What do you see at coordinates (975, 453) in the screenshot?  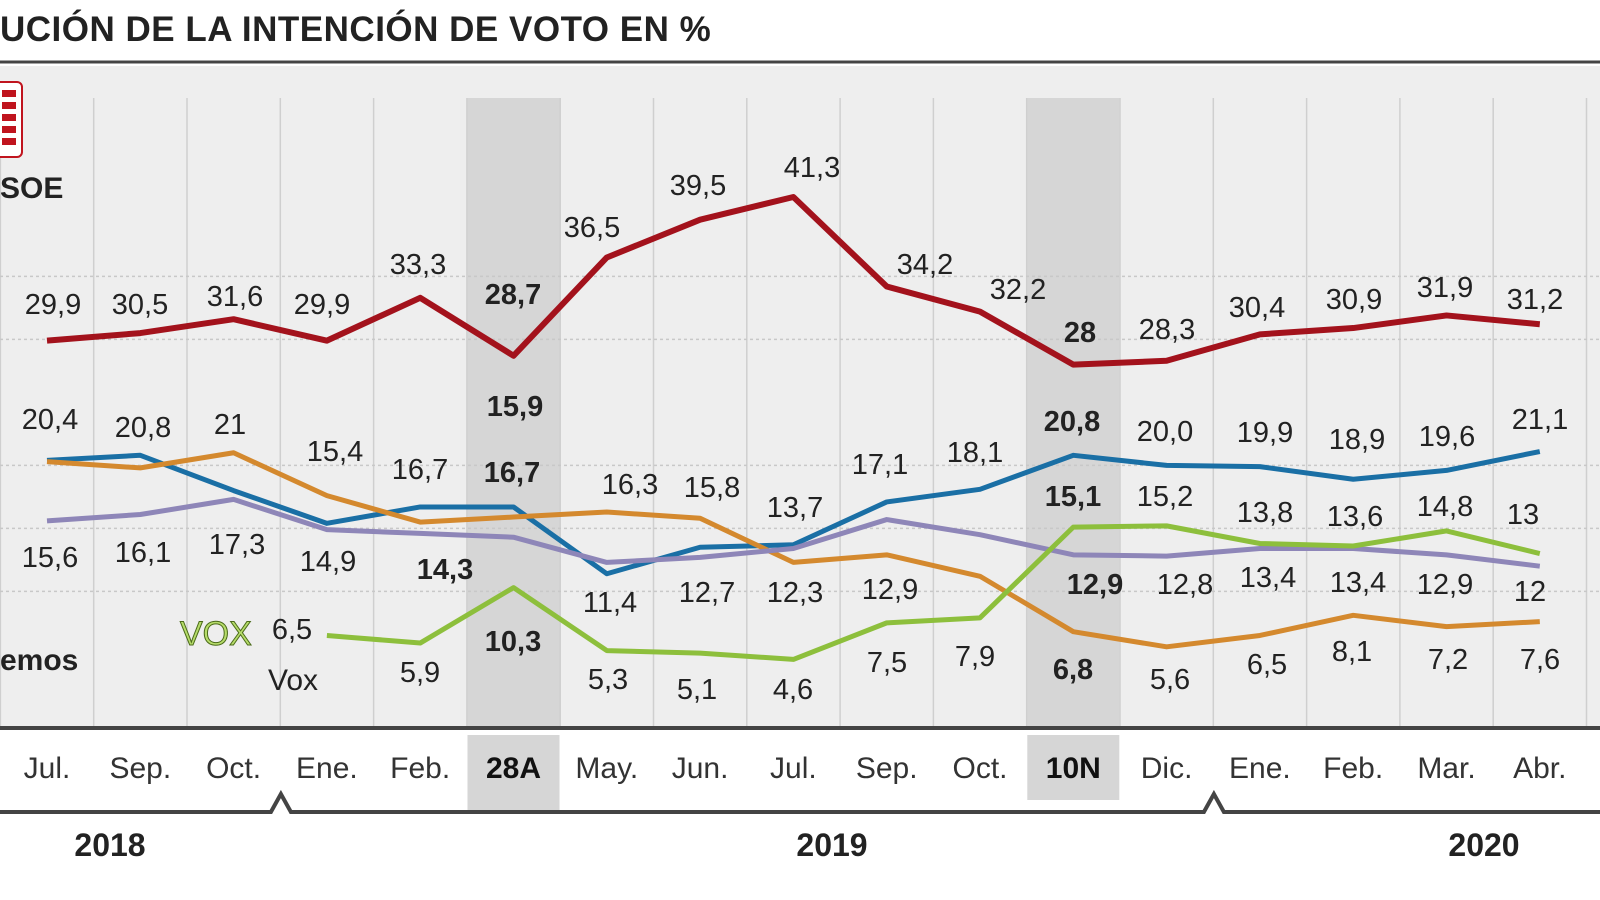 I see `data-label: 18,1` at bounding box center [975, 453].